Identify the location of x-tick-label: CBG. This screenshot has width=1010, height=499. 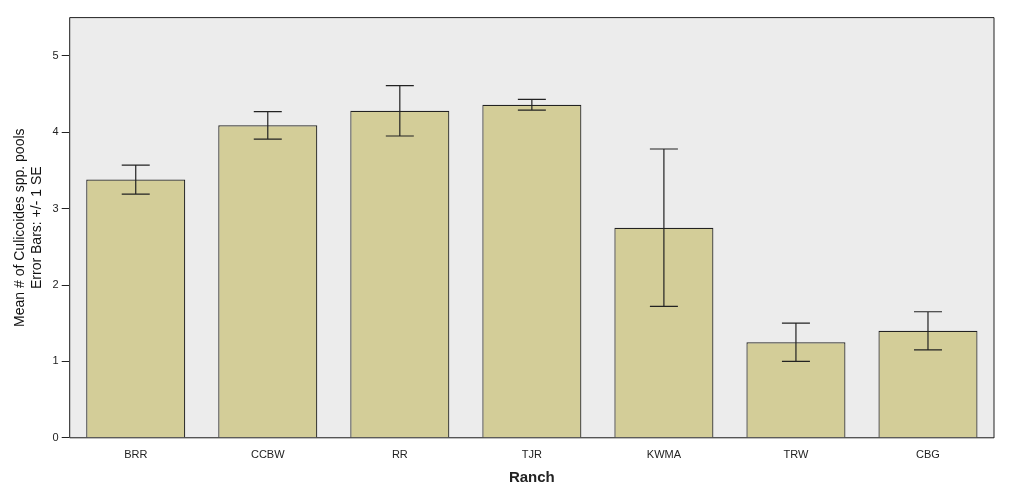
(928, 454).